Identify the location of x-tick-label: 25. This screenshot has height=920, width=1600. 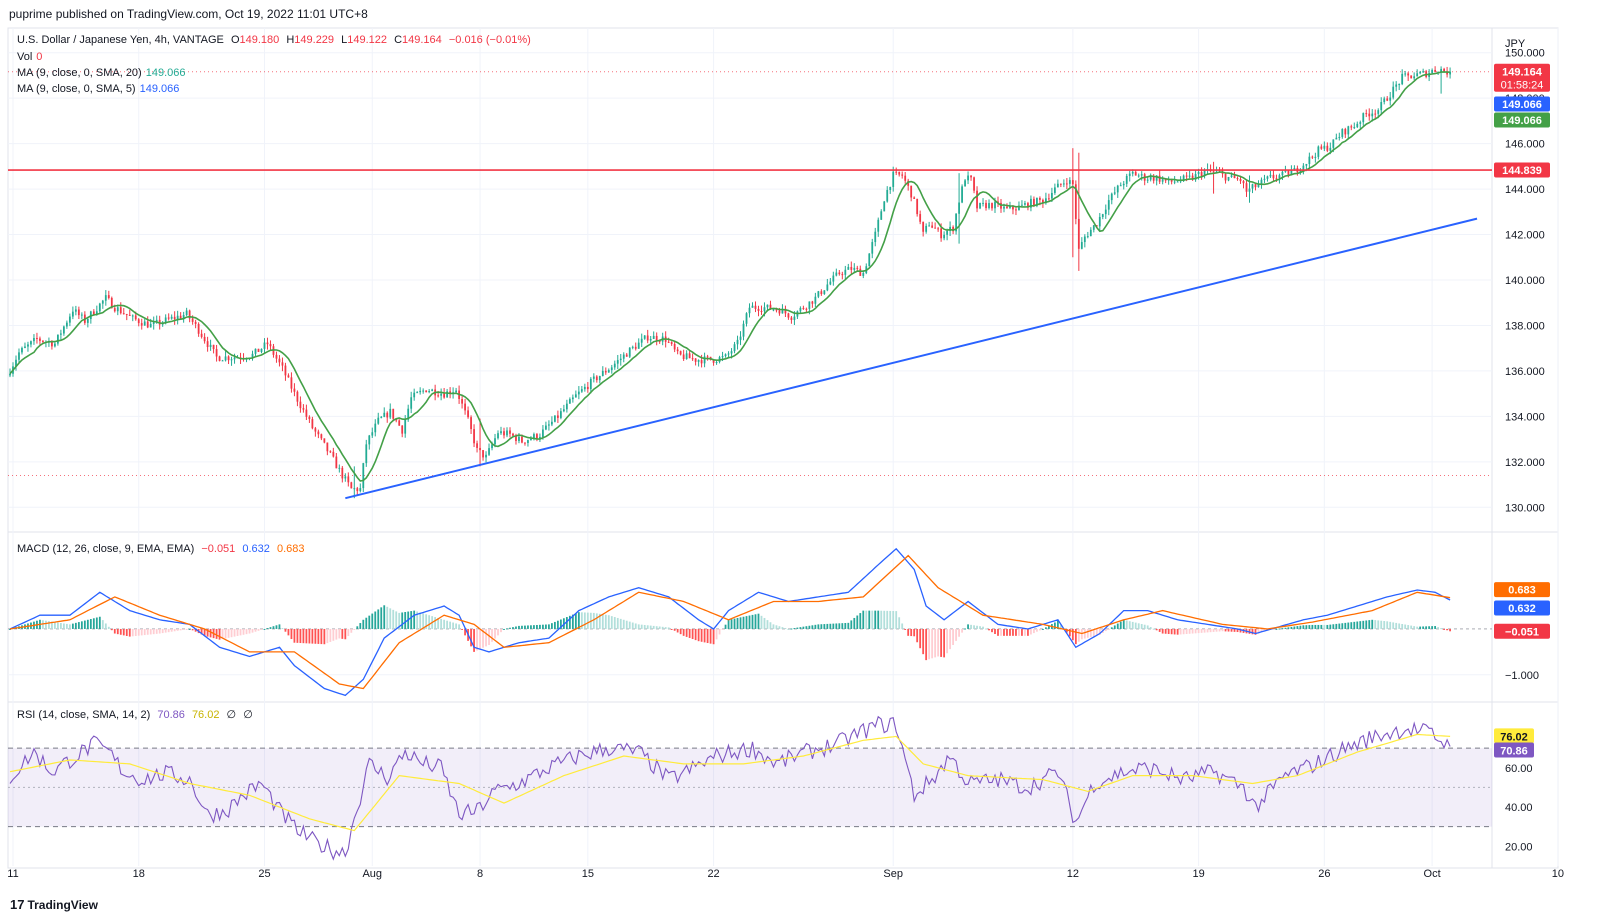
(264, 874).